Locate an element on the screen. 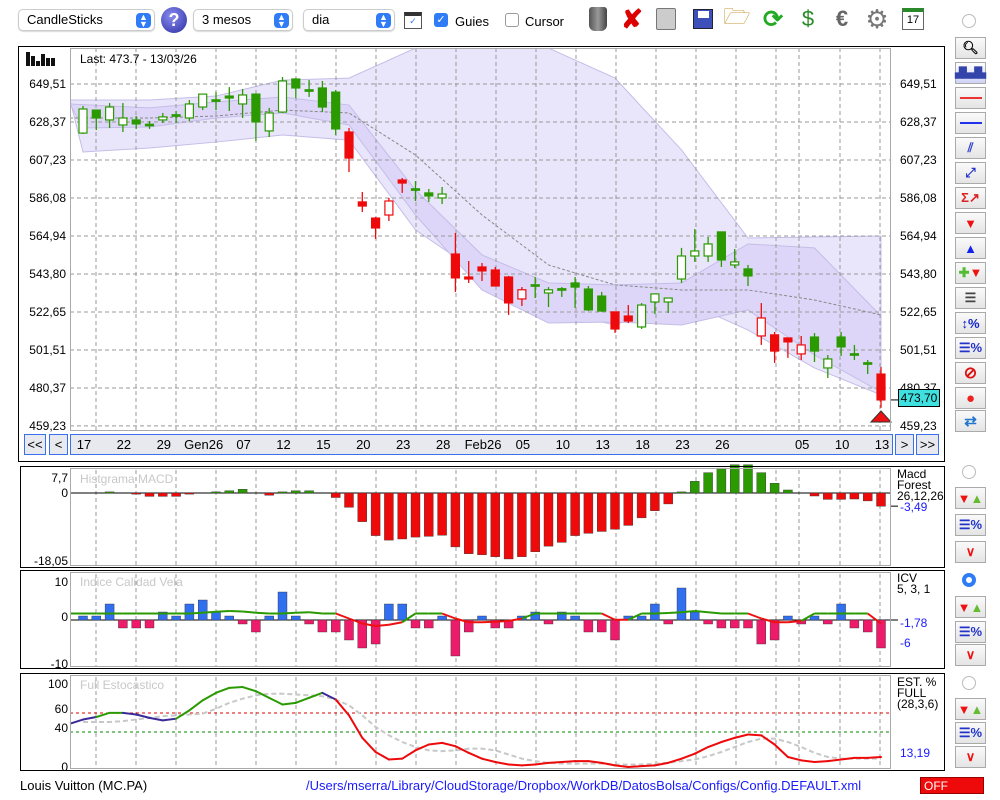 This screenshot has height=800, width=1000. stoch-axis-60: 60 is located at coordinates (61, 709).